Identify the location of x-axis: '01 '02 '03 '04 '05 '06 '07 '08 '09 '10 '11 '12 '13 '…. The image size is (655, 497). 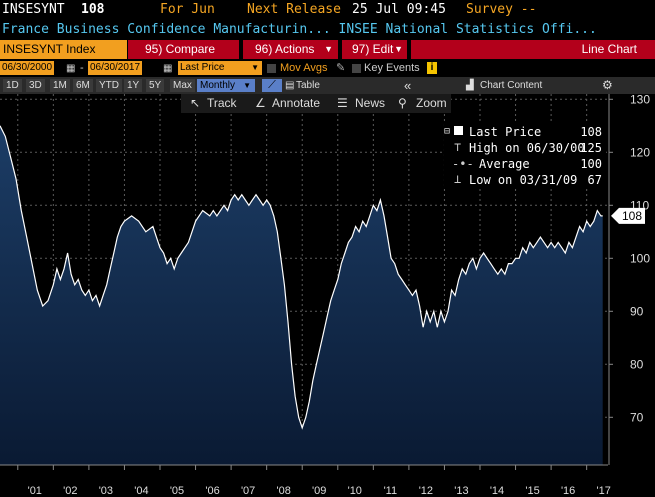
(305, 480).